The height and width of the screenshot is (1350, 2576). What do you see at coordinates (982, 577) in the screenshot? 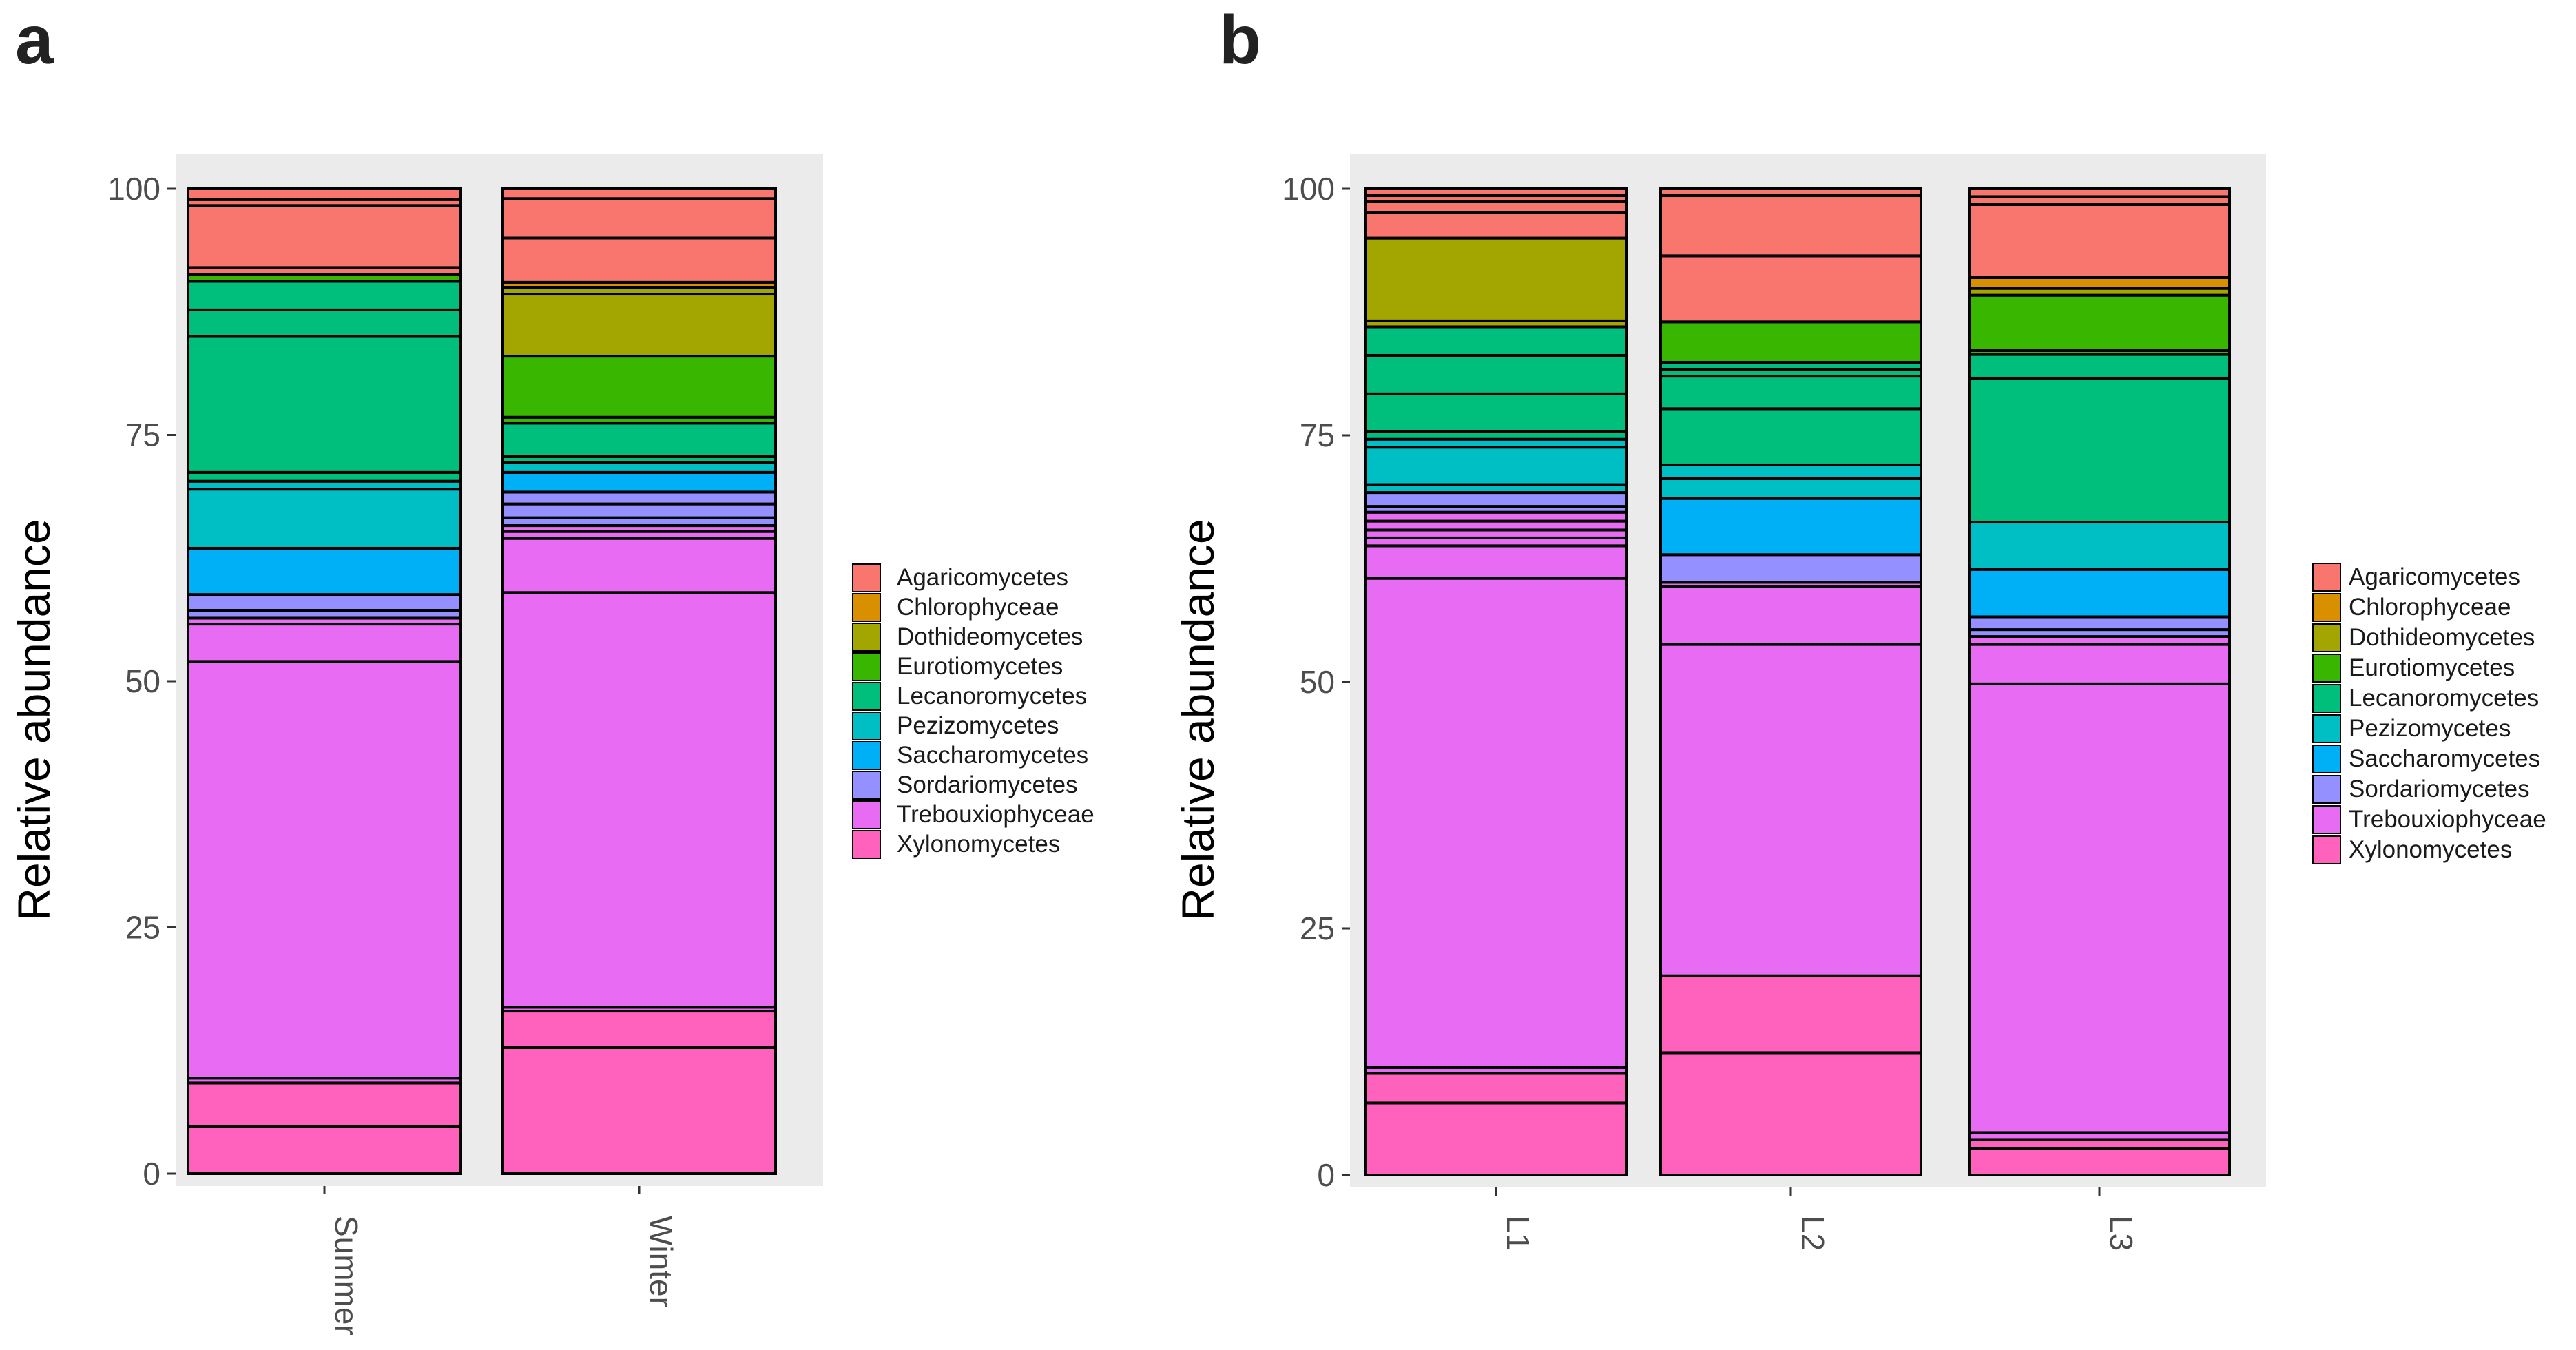
I see `legend-label-agaricomycetes: Agaricomycetes` at bounding box center [982, 577].